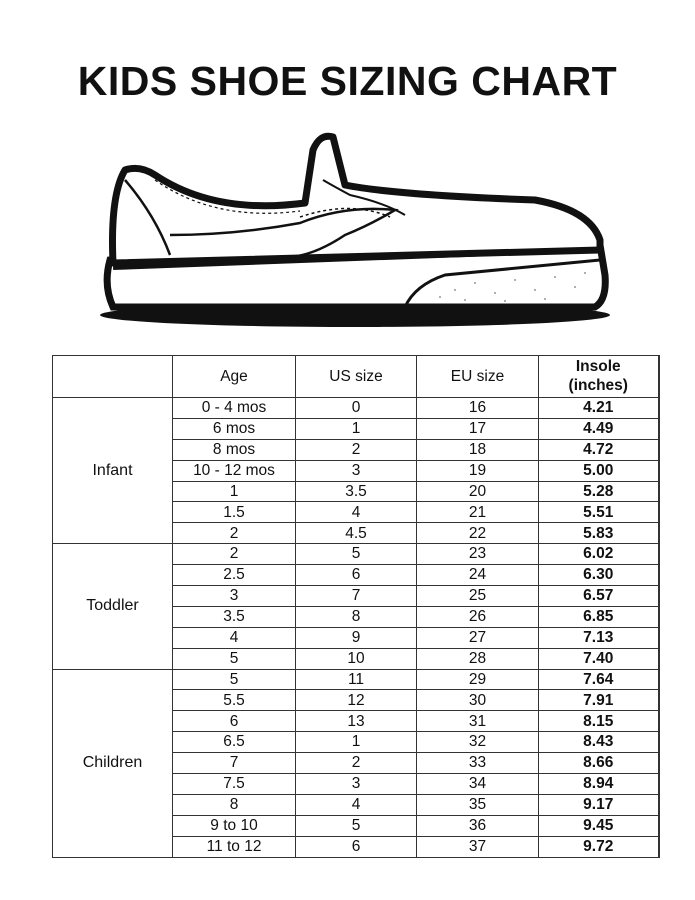  I want to click on eu-size-cell: 32, so click(477, 742).